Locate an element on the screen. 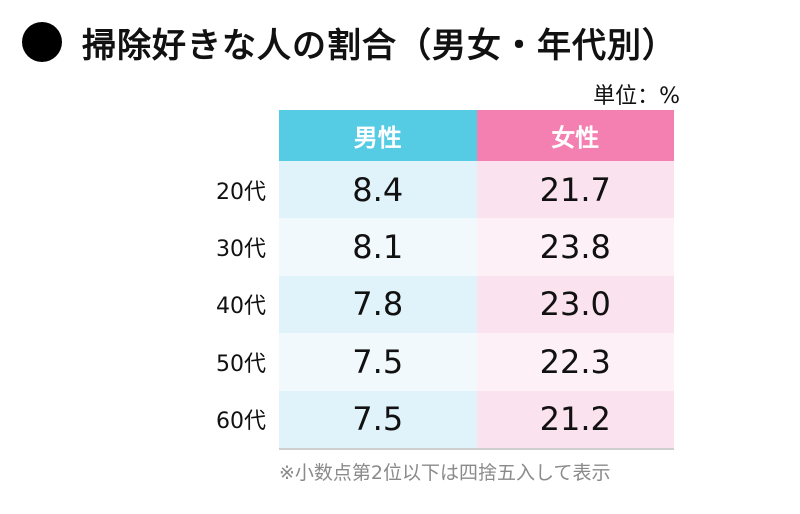 The width and height of the screenshot is (800, 514). cell-male-40s: 7.8 is located at coordinates (378, 304).